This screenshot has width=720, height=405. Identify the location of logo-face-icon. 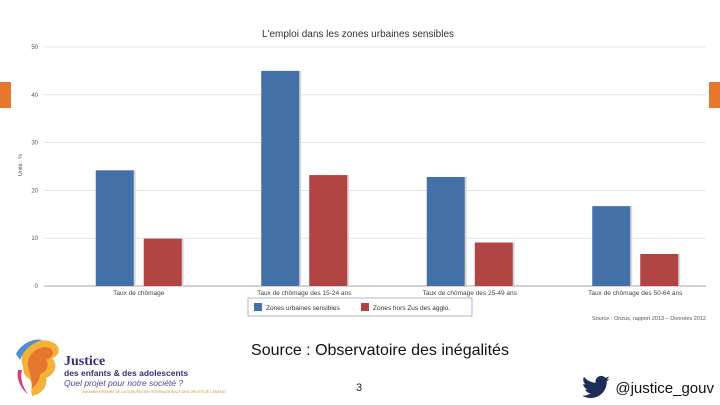
(37, 367).